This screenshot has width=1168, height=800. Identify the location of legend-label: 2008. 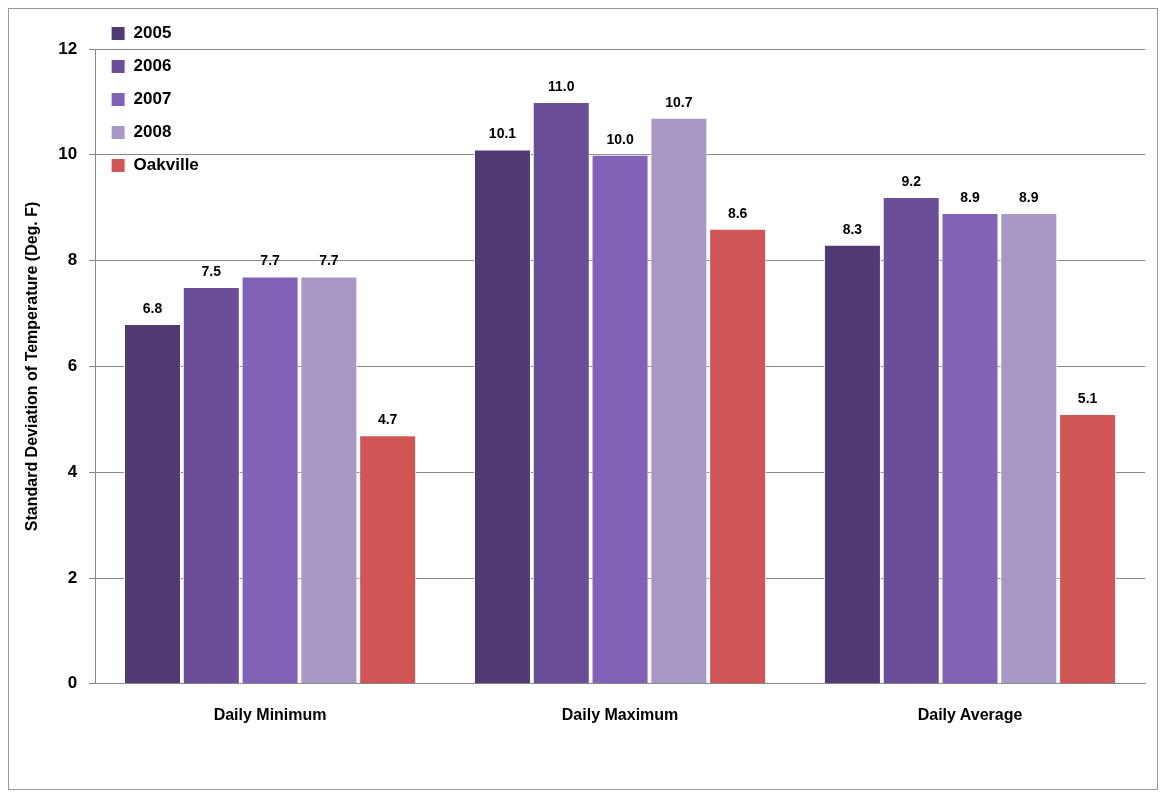
(152, 132).